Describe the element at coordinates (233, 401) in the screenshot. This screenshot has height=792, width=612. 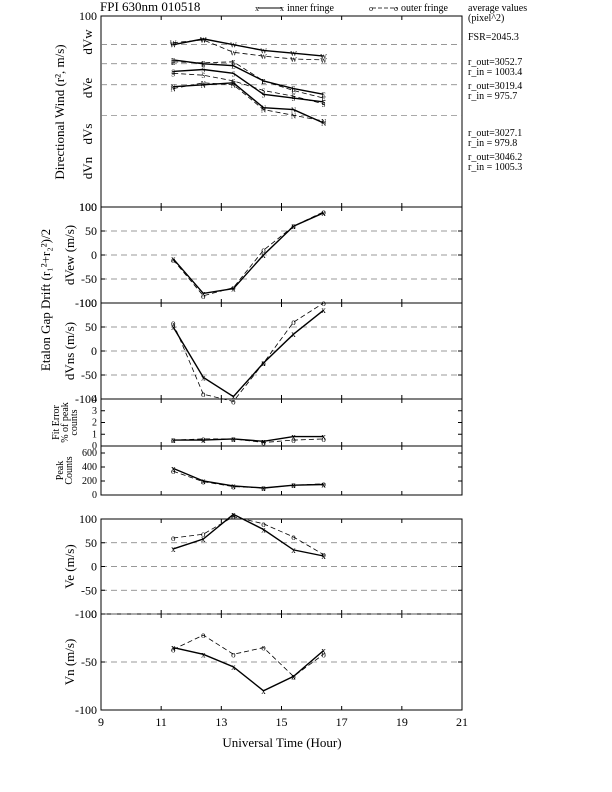
I see `vns-outer-point-2: o` at that location.